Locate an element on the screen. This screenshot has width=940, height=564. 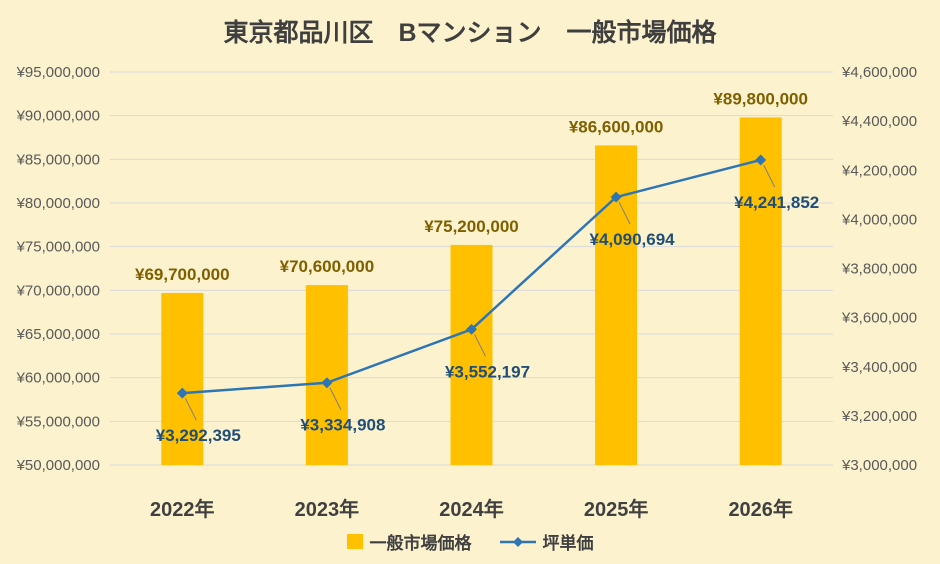
right-axis-tick-label: ¥3,800,000 is located at coordinates (879, 269).